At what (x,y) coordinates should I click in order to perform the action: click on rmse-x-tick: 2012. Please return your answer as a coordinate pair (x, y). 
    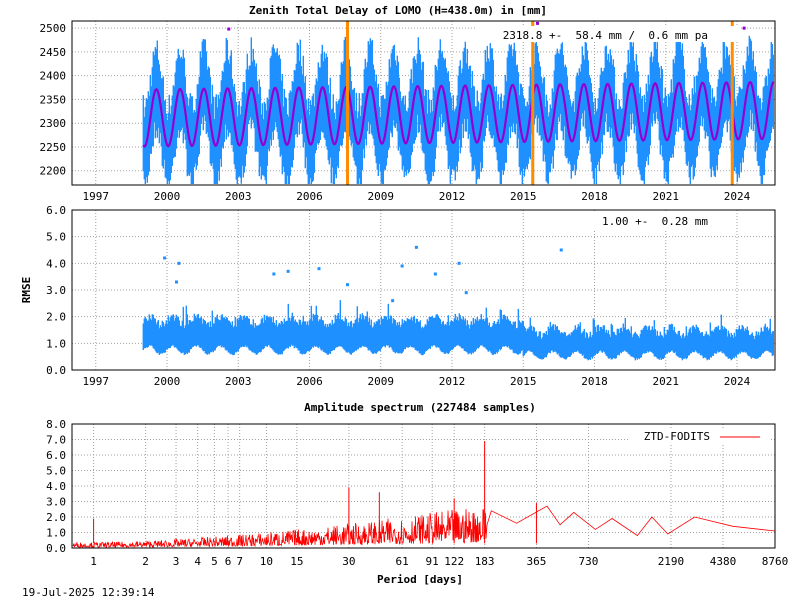
    Looking at the image, I should click on (452, 381).